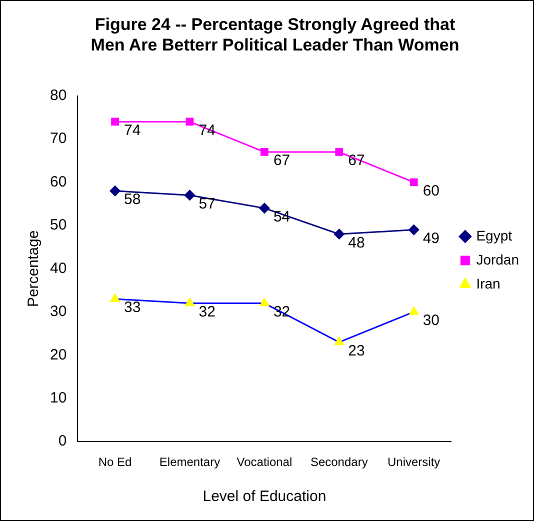 This screenshot has height=521, width=534. I want to click on x-tick-label: Vocational, so click(264, 462).